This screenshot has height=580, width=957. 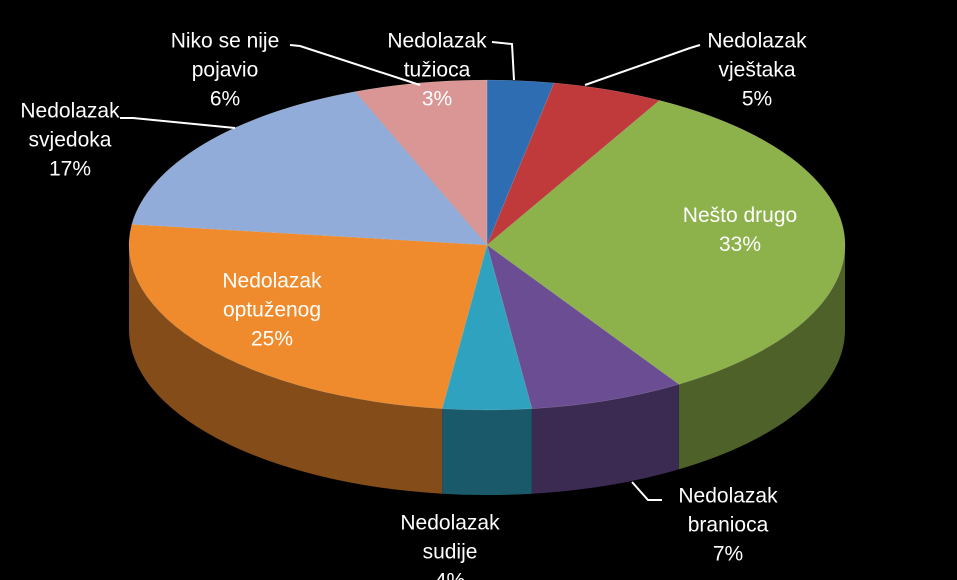 I want to click on label-value: 6%, so click(x=225, y=99).